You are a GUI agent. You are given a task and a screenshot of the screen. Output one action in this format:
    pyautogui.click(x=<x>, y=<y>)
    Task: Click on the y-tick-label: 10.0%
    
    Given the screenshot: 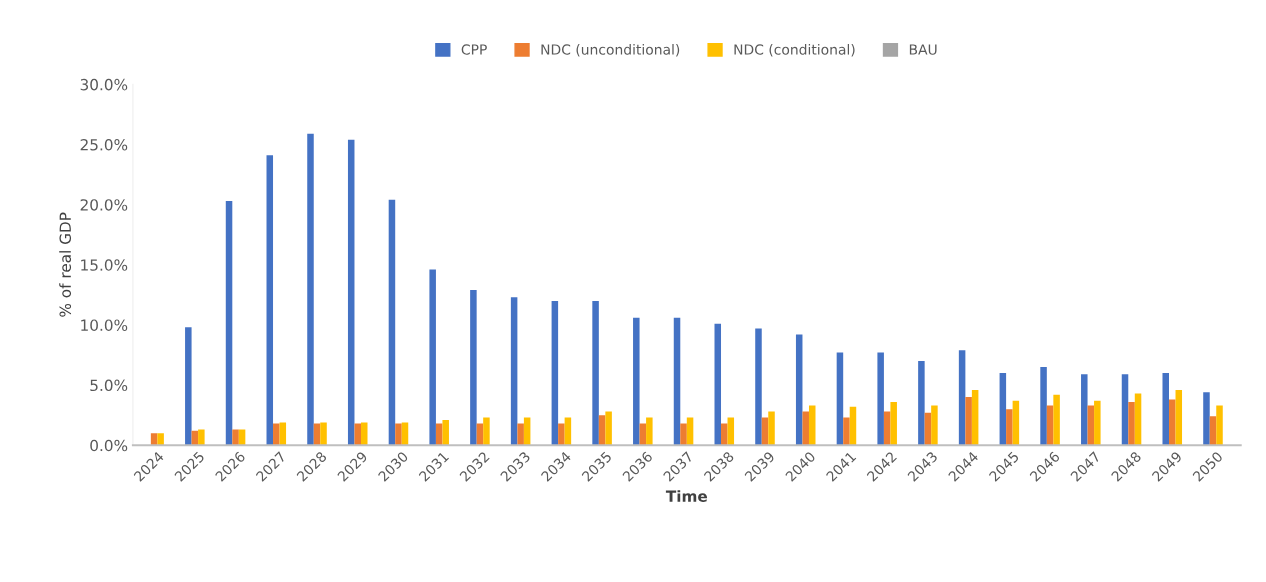 What is the action you would take?
    pyautogui.click(x=104, y=325)
    